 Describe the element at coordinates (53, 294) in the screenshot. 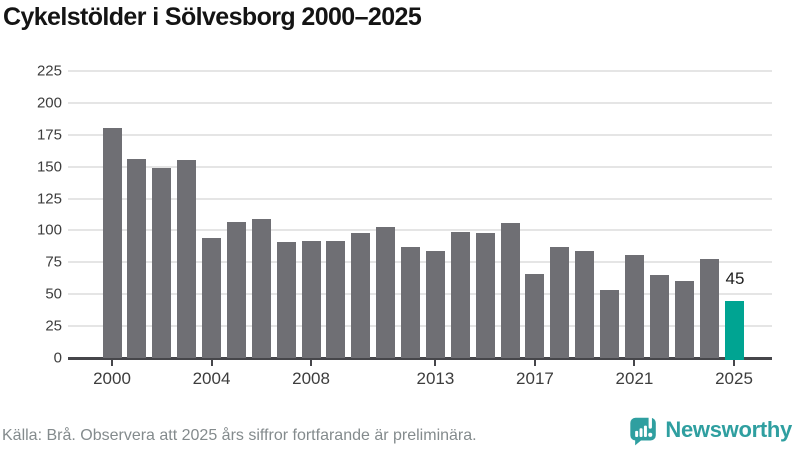

I see `y-tick-label-50: 50` at that location.